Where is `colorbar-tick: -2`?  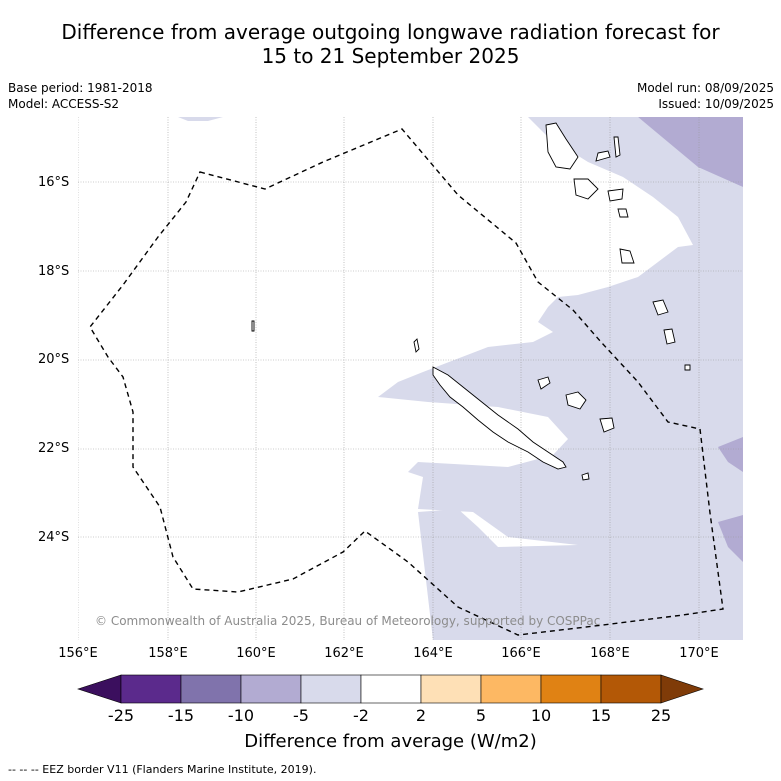 colorbar-tick: -2 is located at coordinates (361, 715).